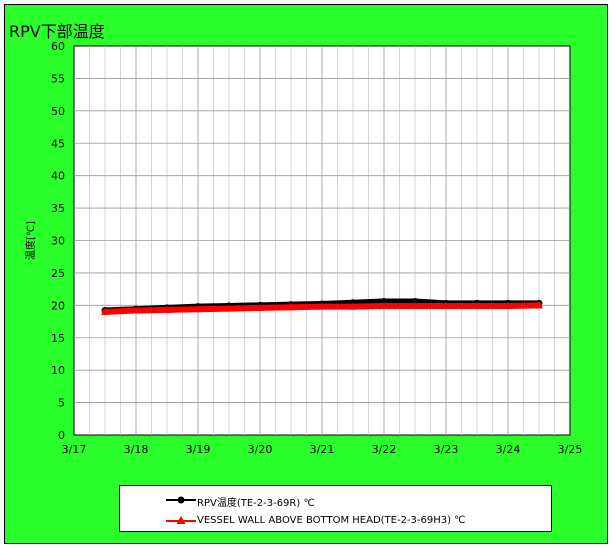 The width and height of the screenshot is (614, 548). I want to click on x-tick-label: 3/19, so click(198, 449).